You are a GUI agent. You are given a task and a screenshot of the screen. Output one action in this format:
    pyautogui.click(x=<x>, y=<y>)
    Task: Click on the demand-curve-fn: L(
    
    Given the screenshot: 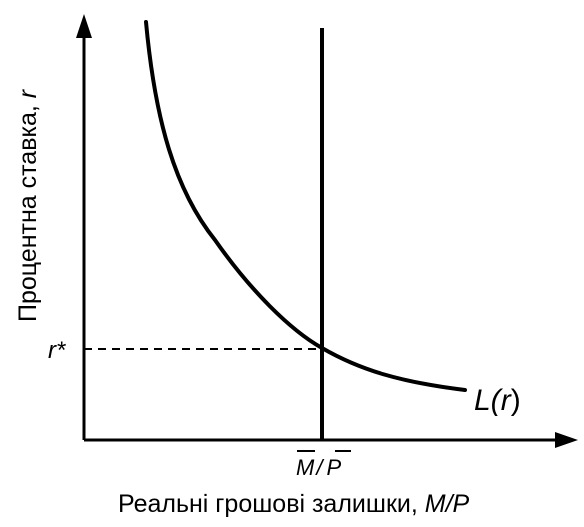 What is the action you would take?
    pyautogui.click(x=489, y=400)
    